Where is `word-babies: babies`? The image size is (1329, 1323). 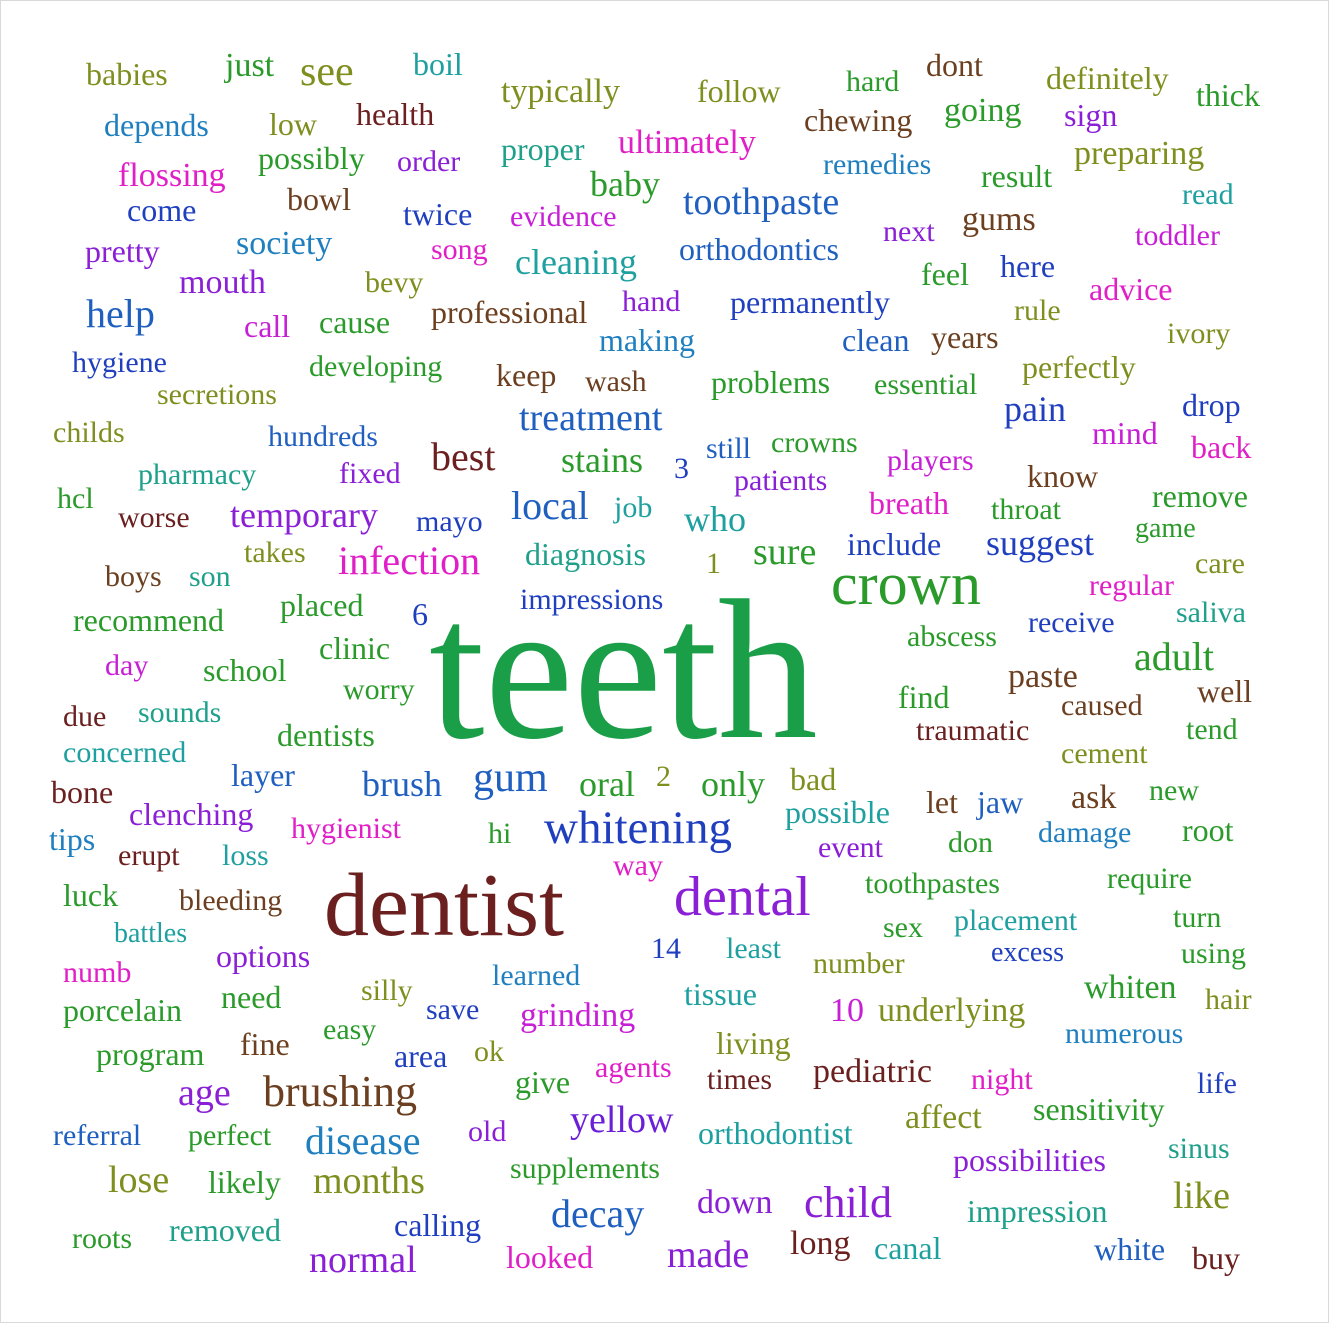 word-babies: babies is located at coordinates (127, 74).